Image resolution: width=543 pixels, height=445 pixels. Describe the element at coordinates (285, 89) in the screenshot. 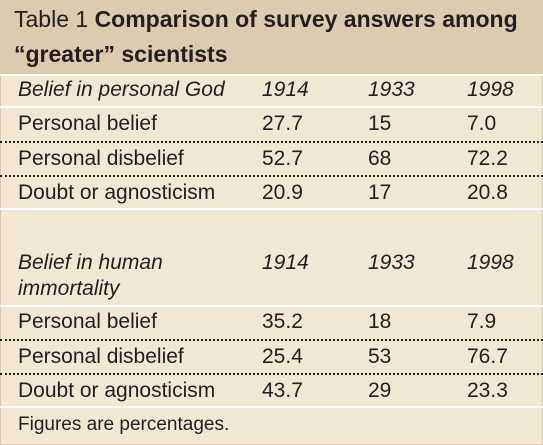

I see `section1-header-1914: 1914` at that location.